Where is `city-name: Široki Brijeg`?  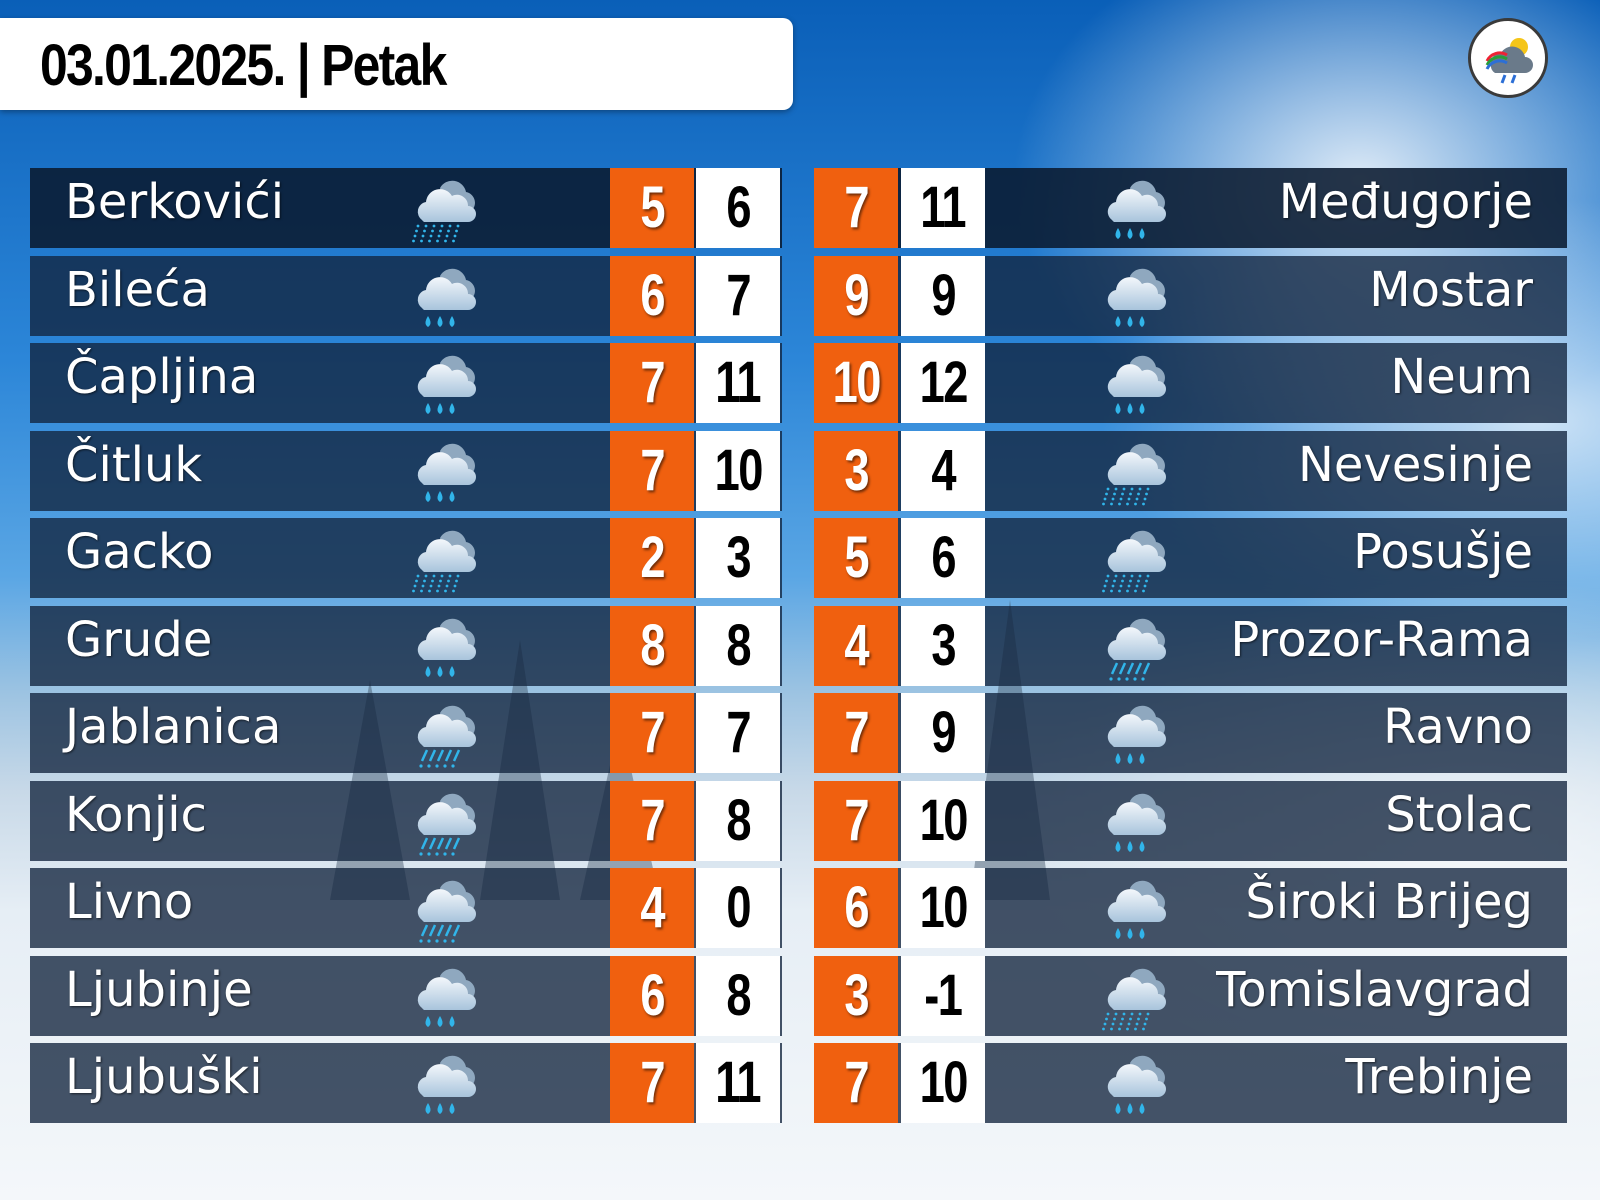 city-name: Široki Brijeg is located at coordinates (1389, 902).